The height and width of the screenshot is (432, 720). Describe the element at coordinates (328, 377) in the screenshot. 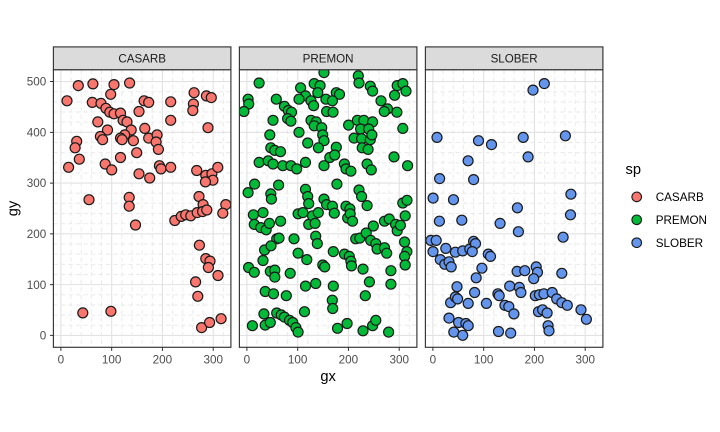

I see `svg-text: gx` at that location.